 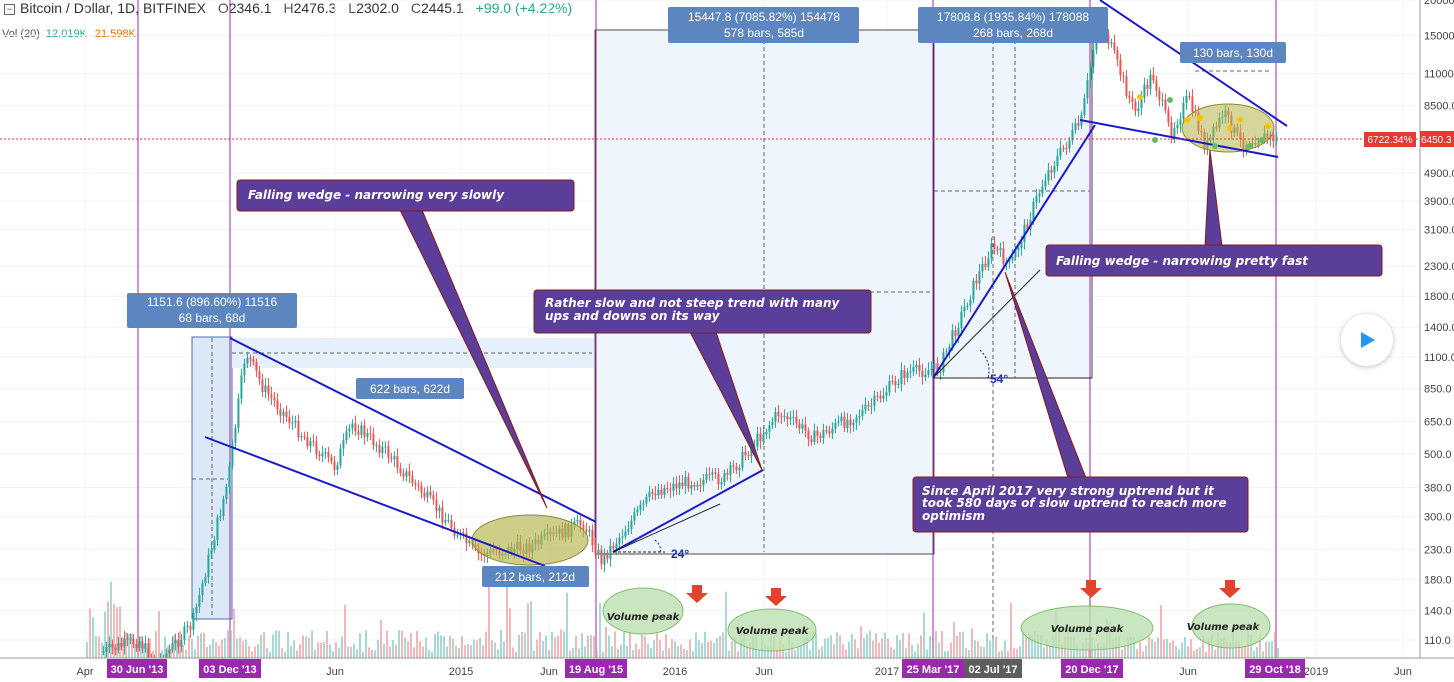 I want to click on info-range-2013-line2: 68 bars, 68d, so click(x=212, y=318).